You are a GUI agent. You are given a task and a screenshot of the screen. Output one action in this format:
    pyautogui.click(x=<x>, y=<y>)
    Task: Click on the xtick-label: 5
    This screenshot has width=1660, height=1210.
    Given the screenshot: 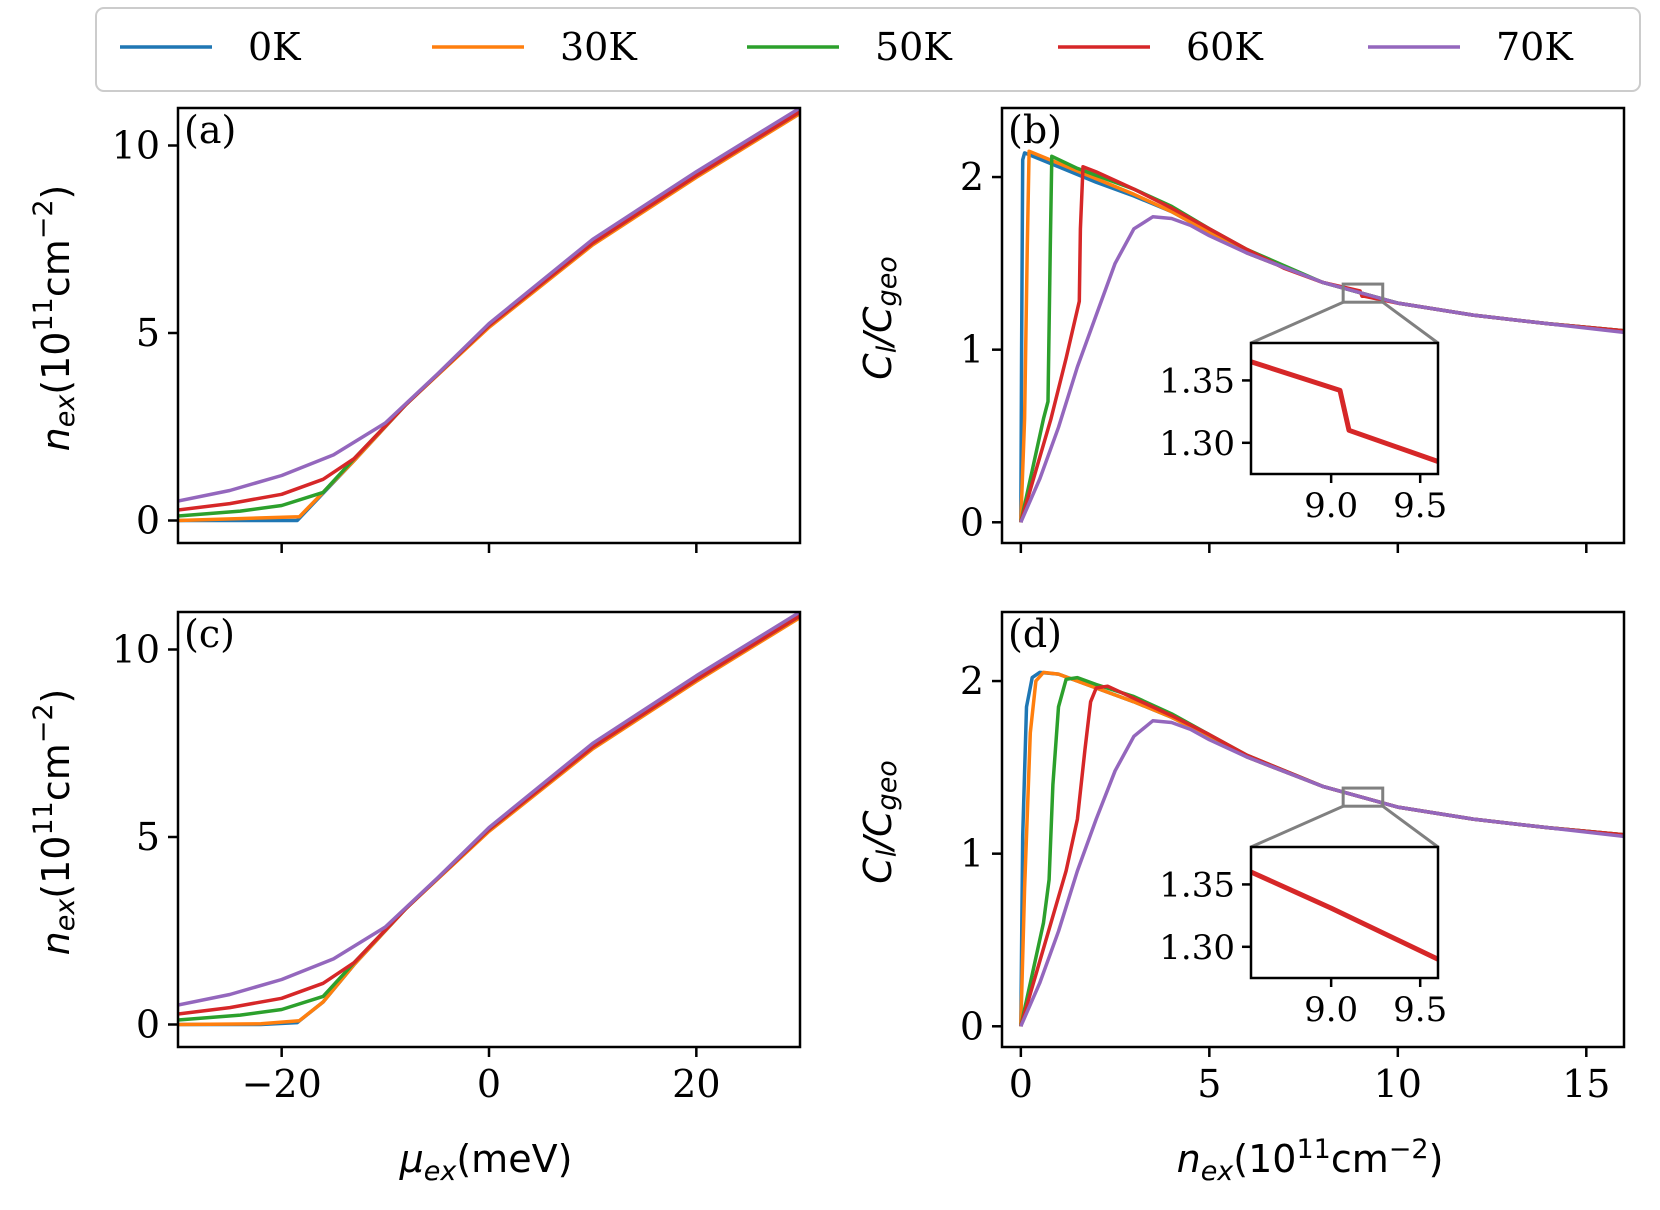 What is the action you would take?
    pyautogui.click(x=1209, y=1084)
    